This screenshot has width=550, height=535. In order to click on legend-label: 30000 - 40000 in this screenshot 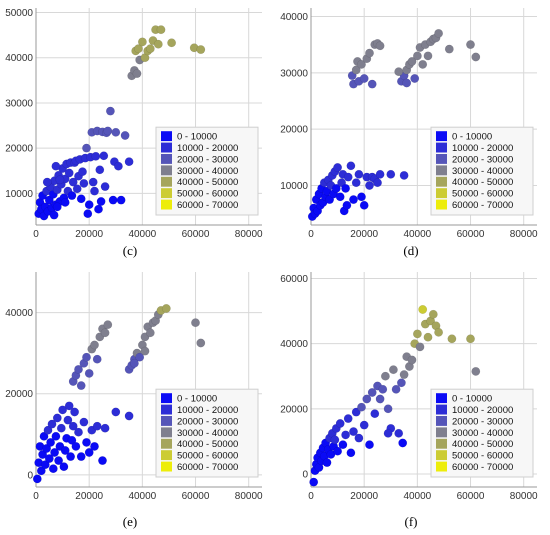, I will do `click(482, 171)`.